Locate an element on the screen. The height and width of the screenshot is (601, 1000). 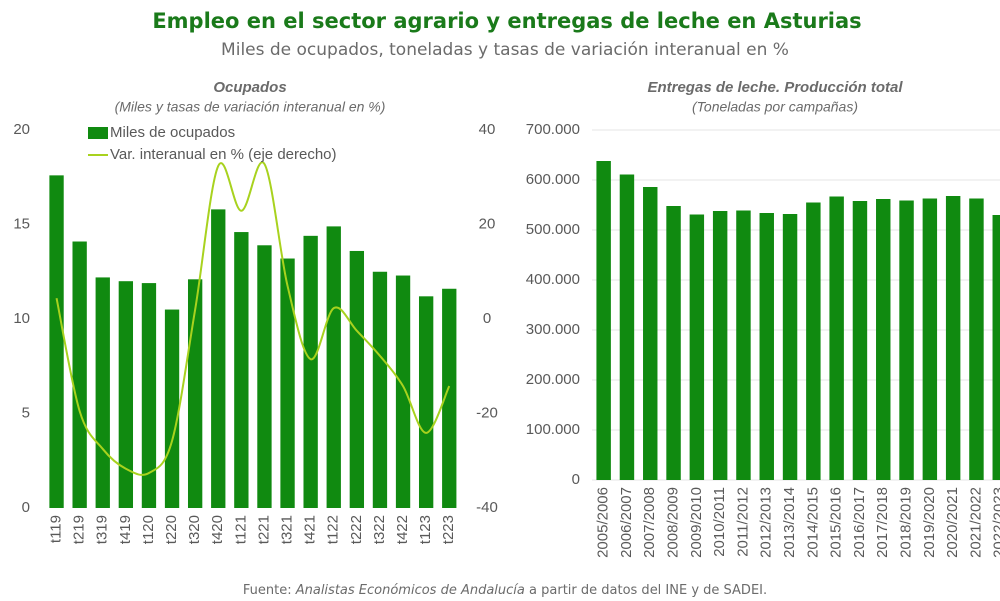
x-tick-label: 2006/2007 is located at coordinates (626, 522).